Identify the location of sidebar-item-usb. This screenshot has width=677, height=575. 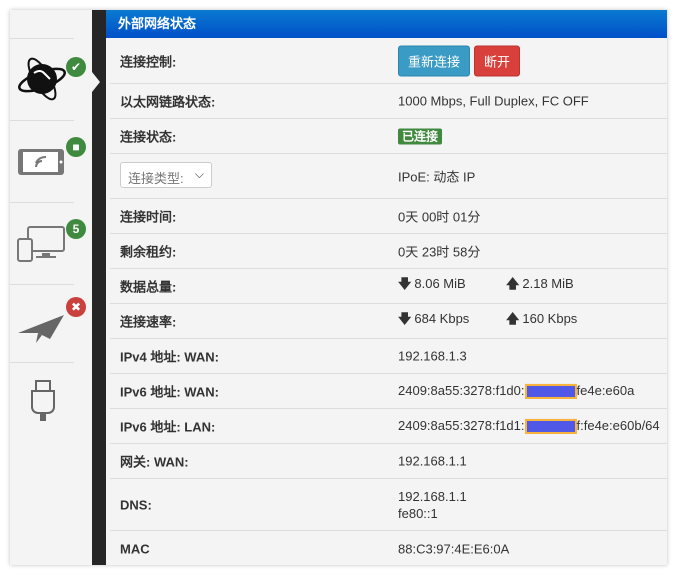
(42, 402).